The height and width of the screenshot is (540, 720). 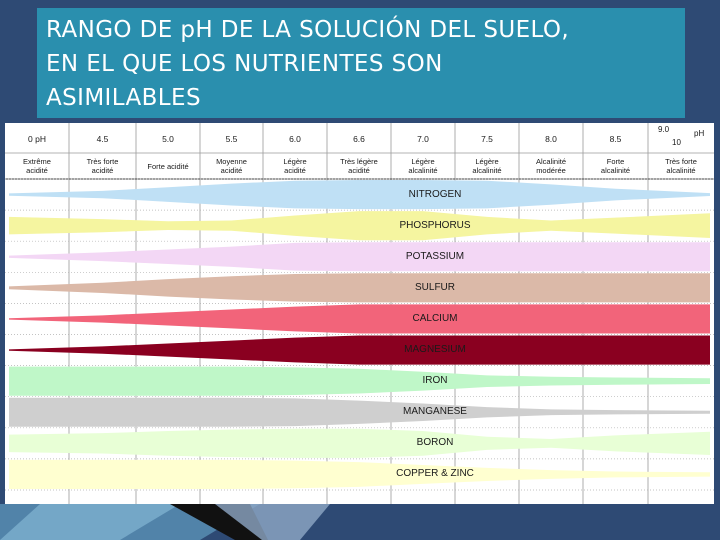 I want to click on nutrient-band-phosphorus, so click(x=359, y=226).